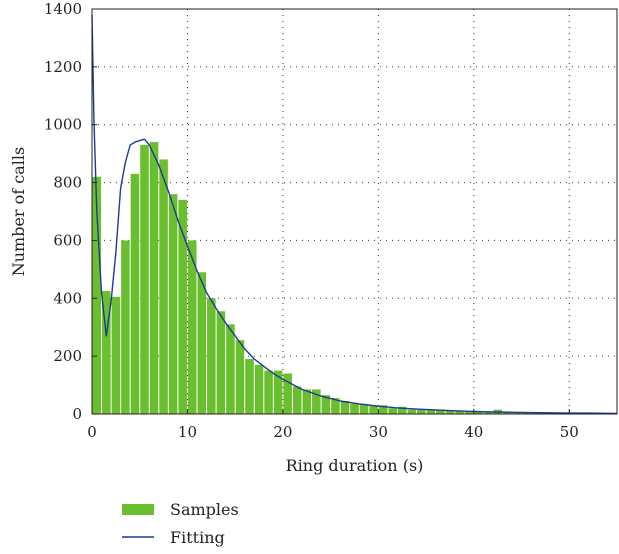 Image resolution: width=619 pixels, height=554 pixels. I want to click on y-tick-label: 400, so click(67, 298).